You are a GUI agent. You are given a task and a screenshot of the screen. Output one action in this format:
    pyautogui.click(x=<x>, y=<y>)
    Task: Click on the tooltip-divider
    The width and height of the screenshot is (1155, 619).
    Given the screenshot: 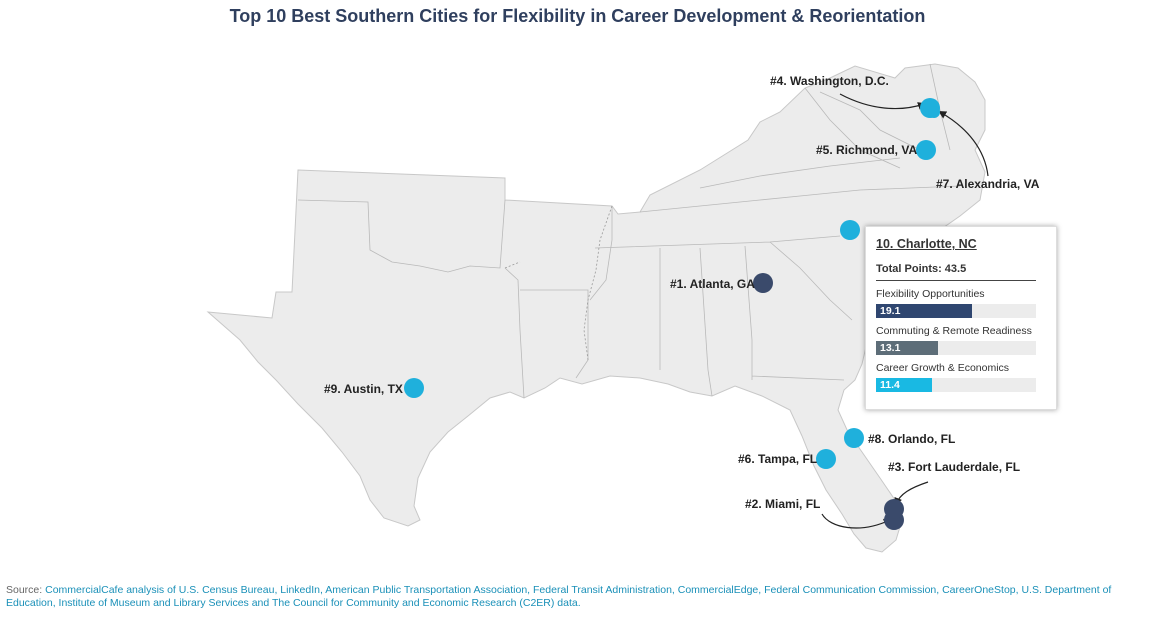 What is the action you would take?
    pyautogui.click(x=956, y=280)
    